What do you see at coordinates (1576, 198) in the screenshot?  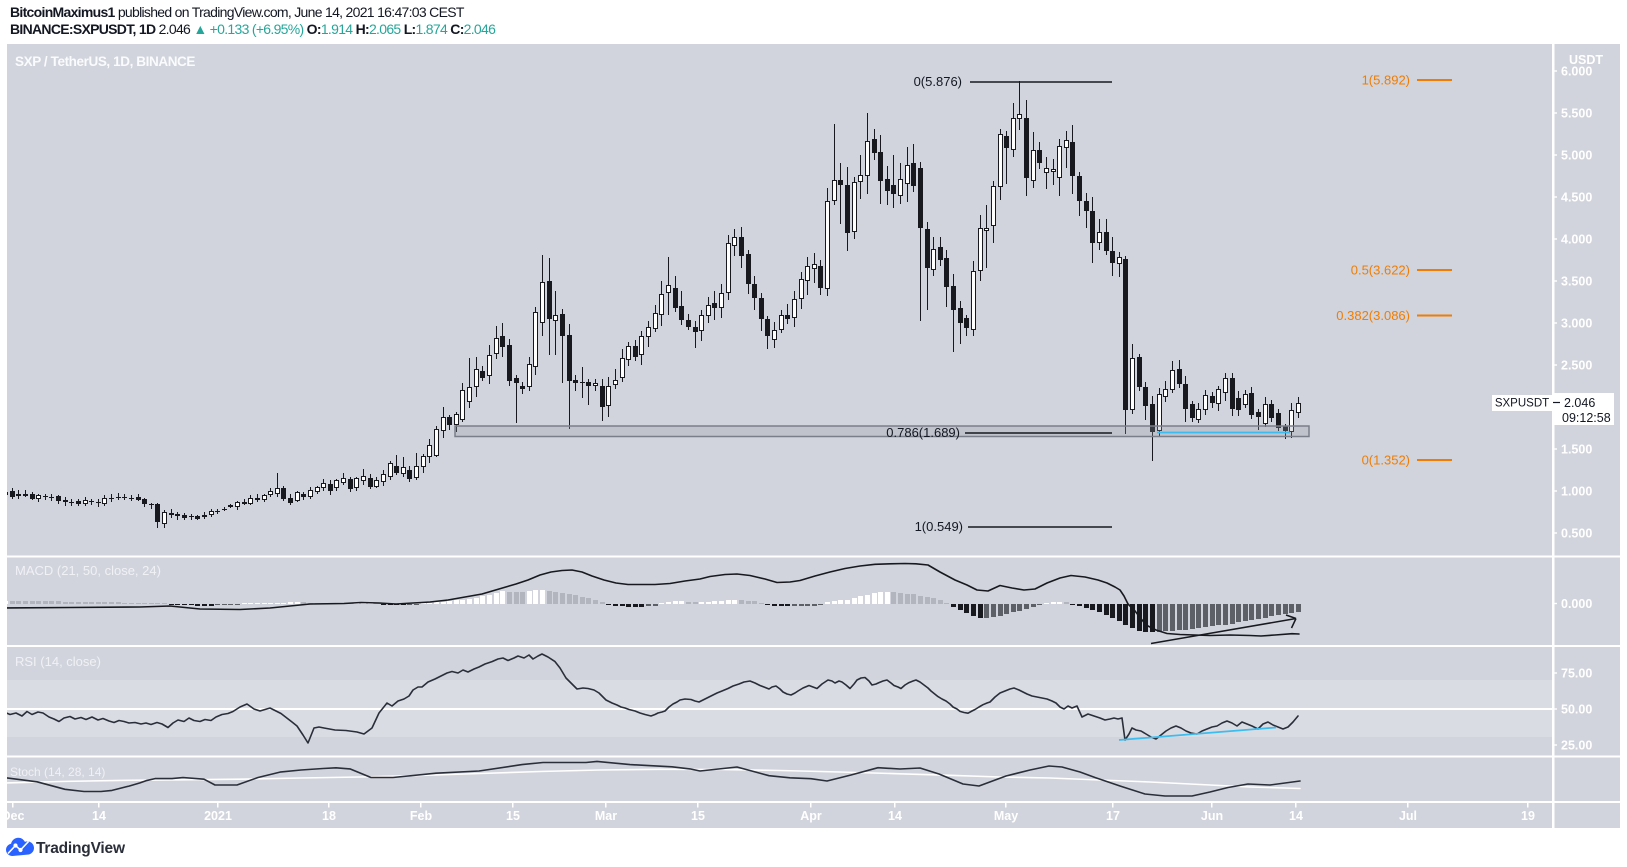 I see `svg-text: 4.500` at bounding box center [1576, 198].